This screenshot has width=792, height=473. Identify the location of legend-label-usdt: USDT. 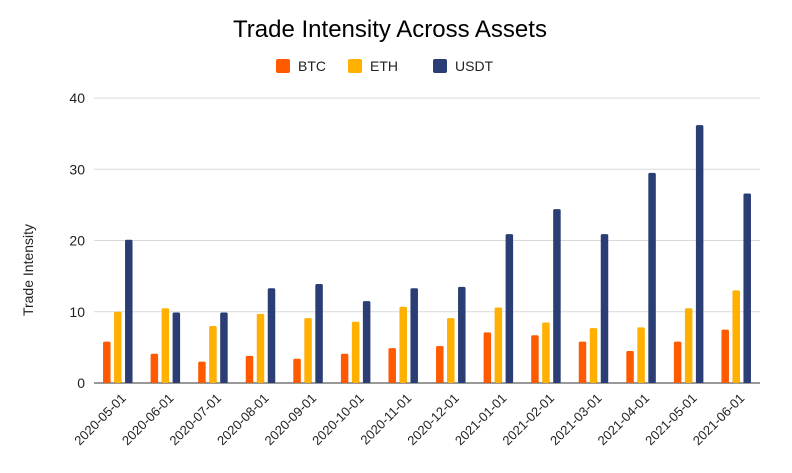
(474, 66).